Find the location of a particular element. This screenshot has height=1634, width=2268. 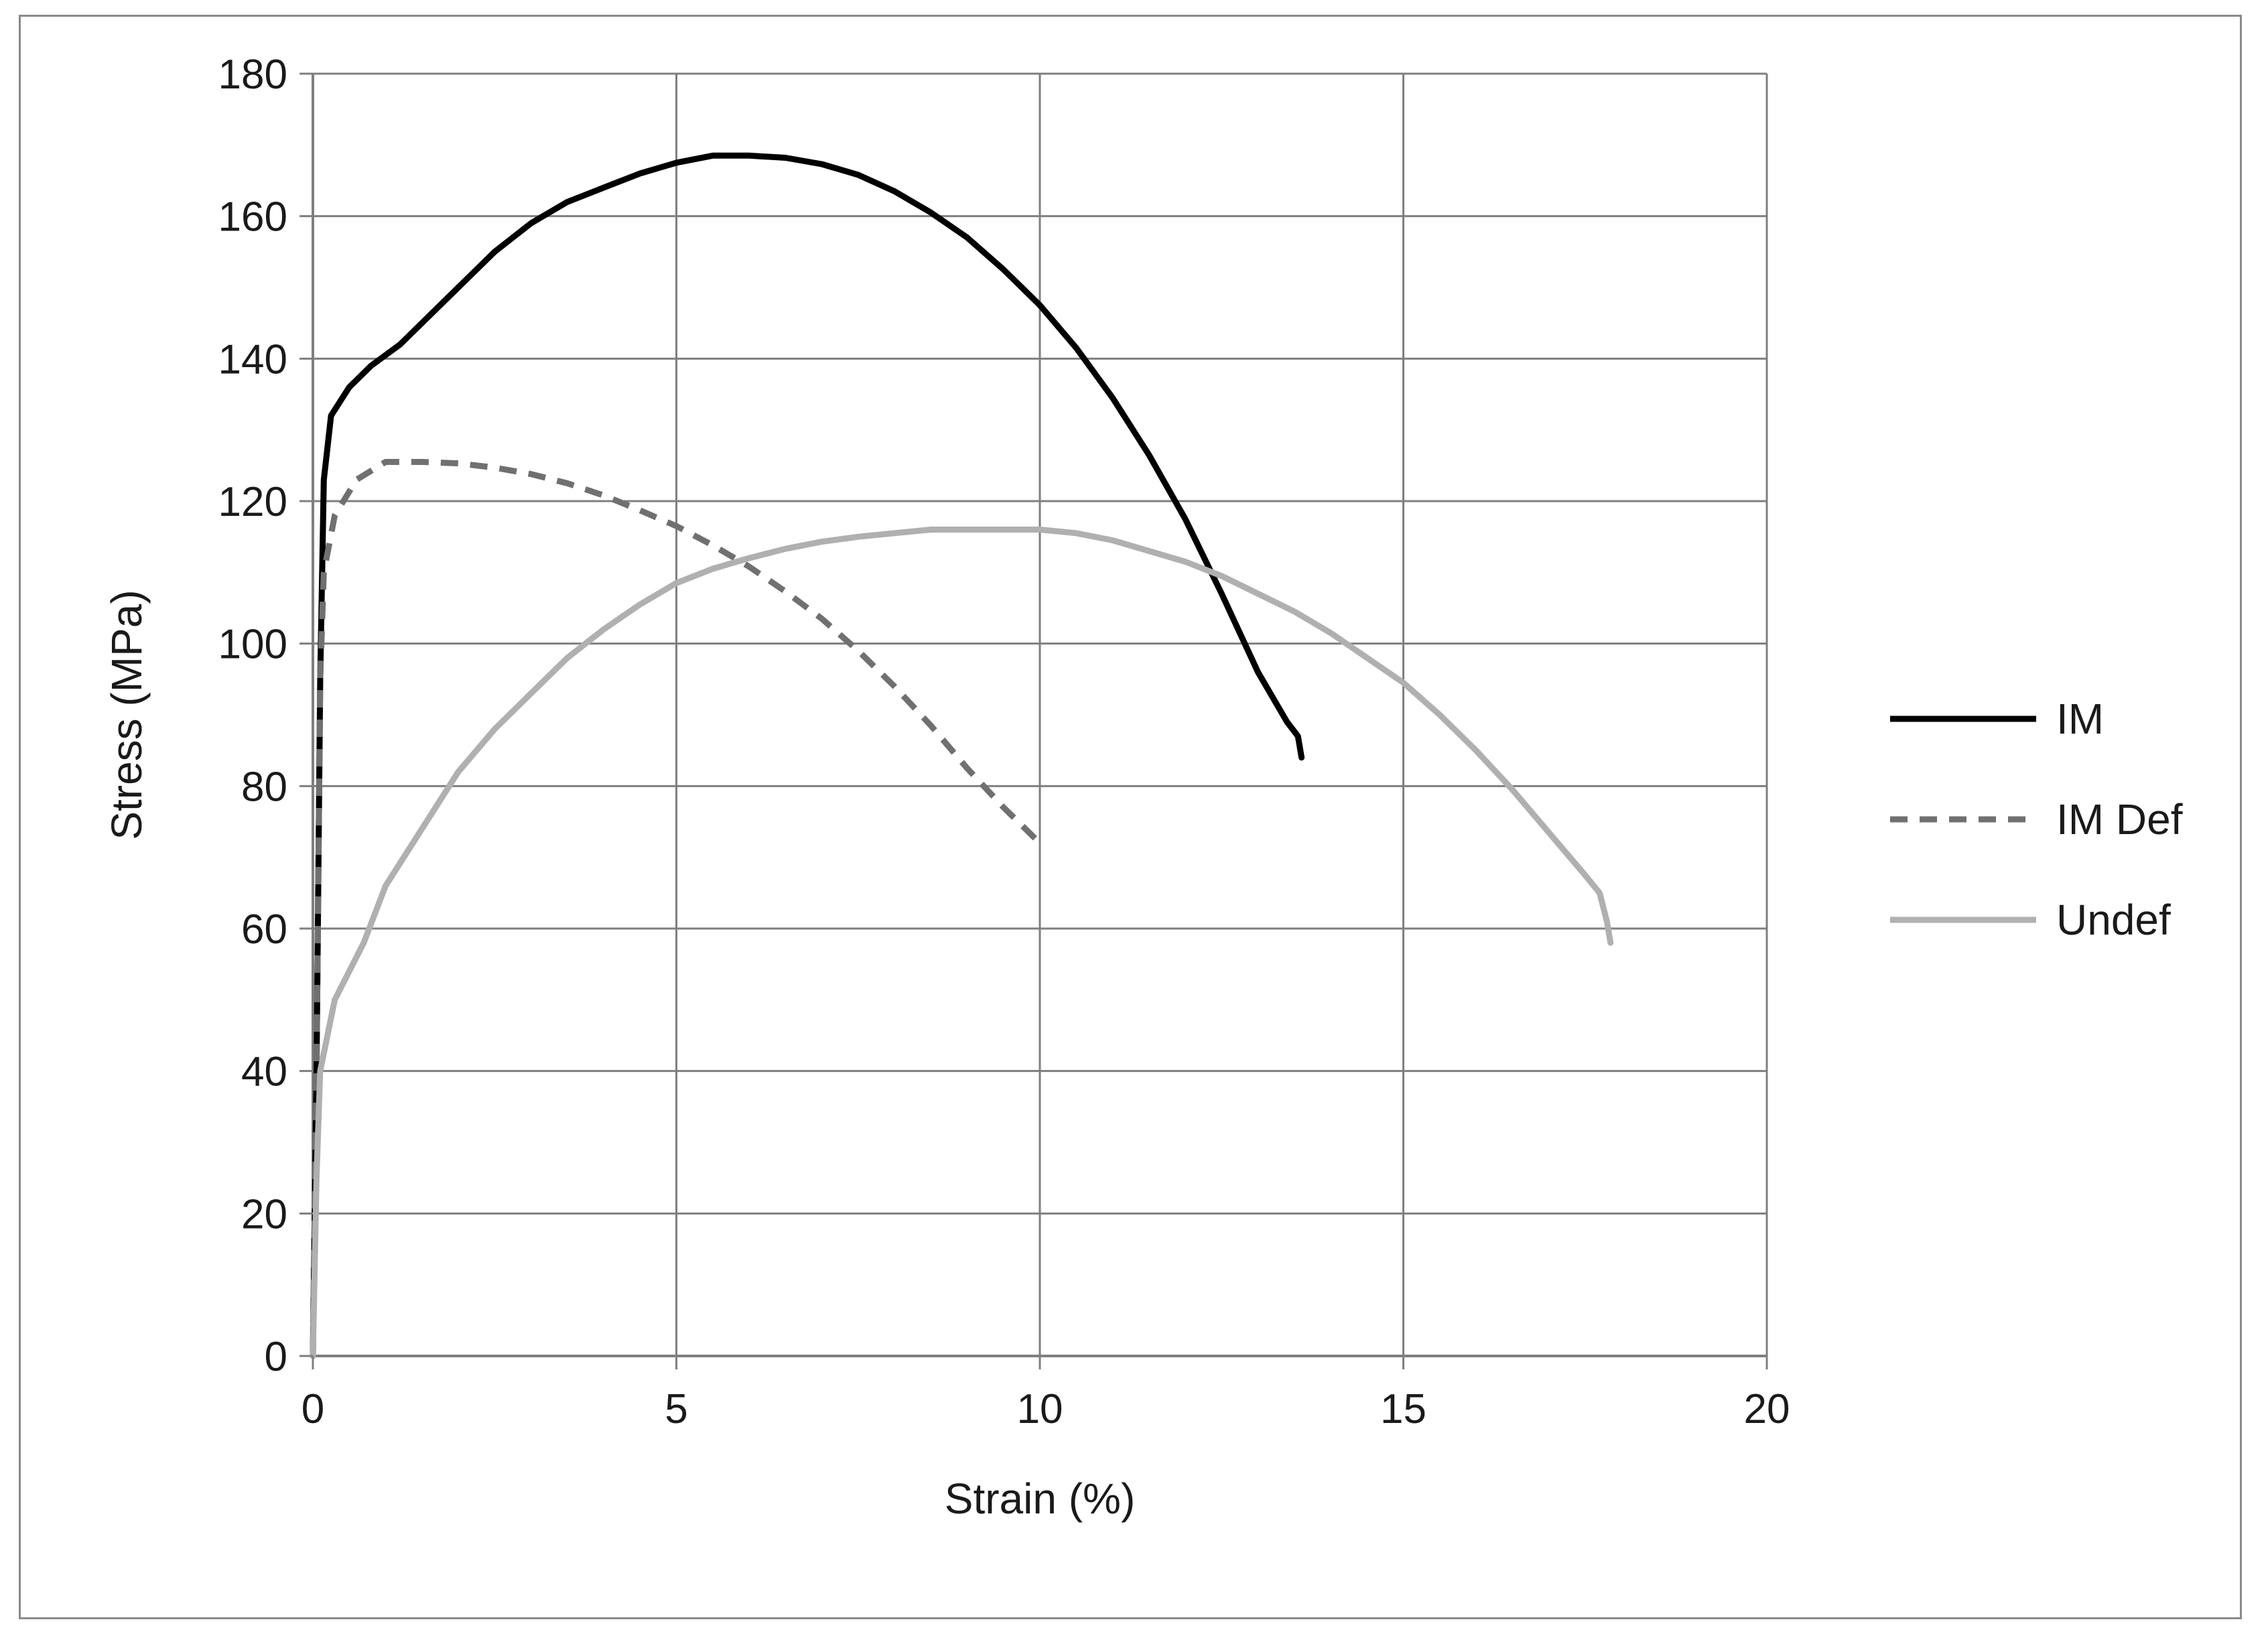

legend-label: IM Def is located at coordinates (2119, 819).